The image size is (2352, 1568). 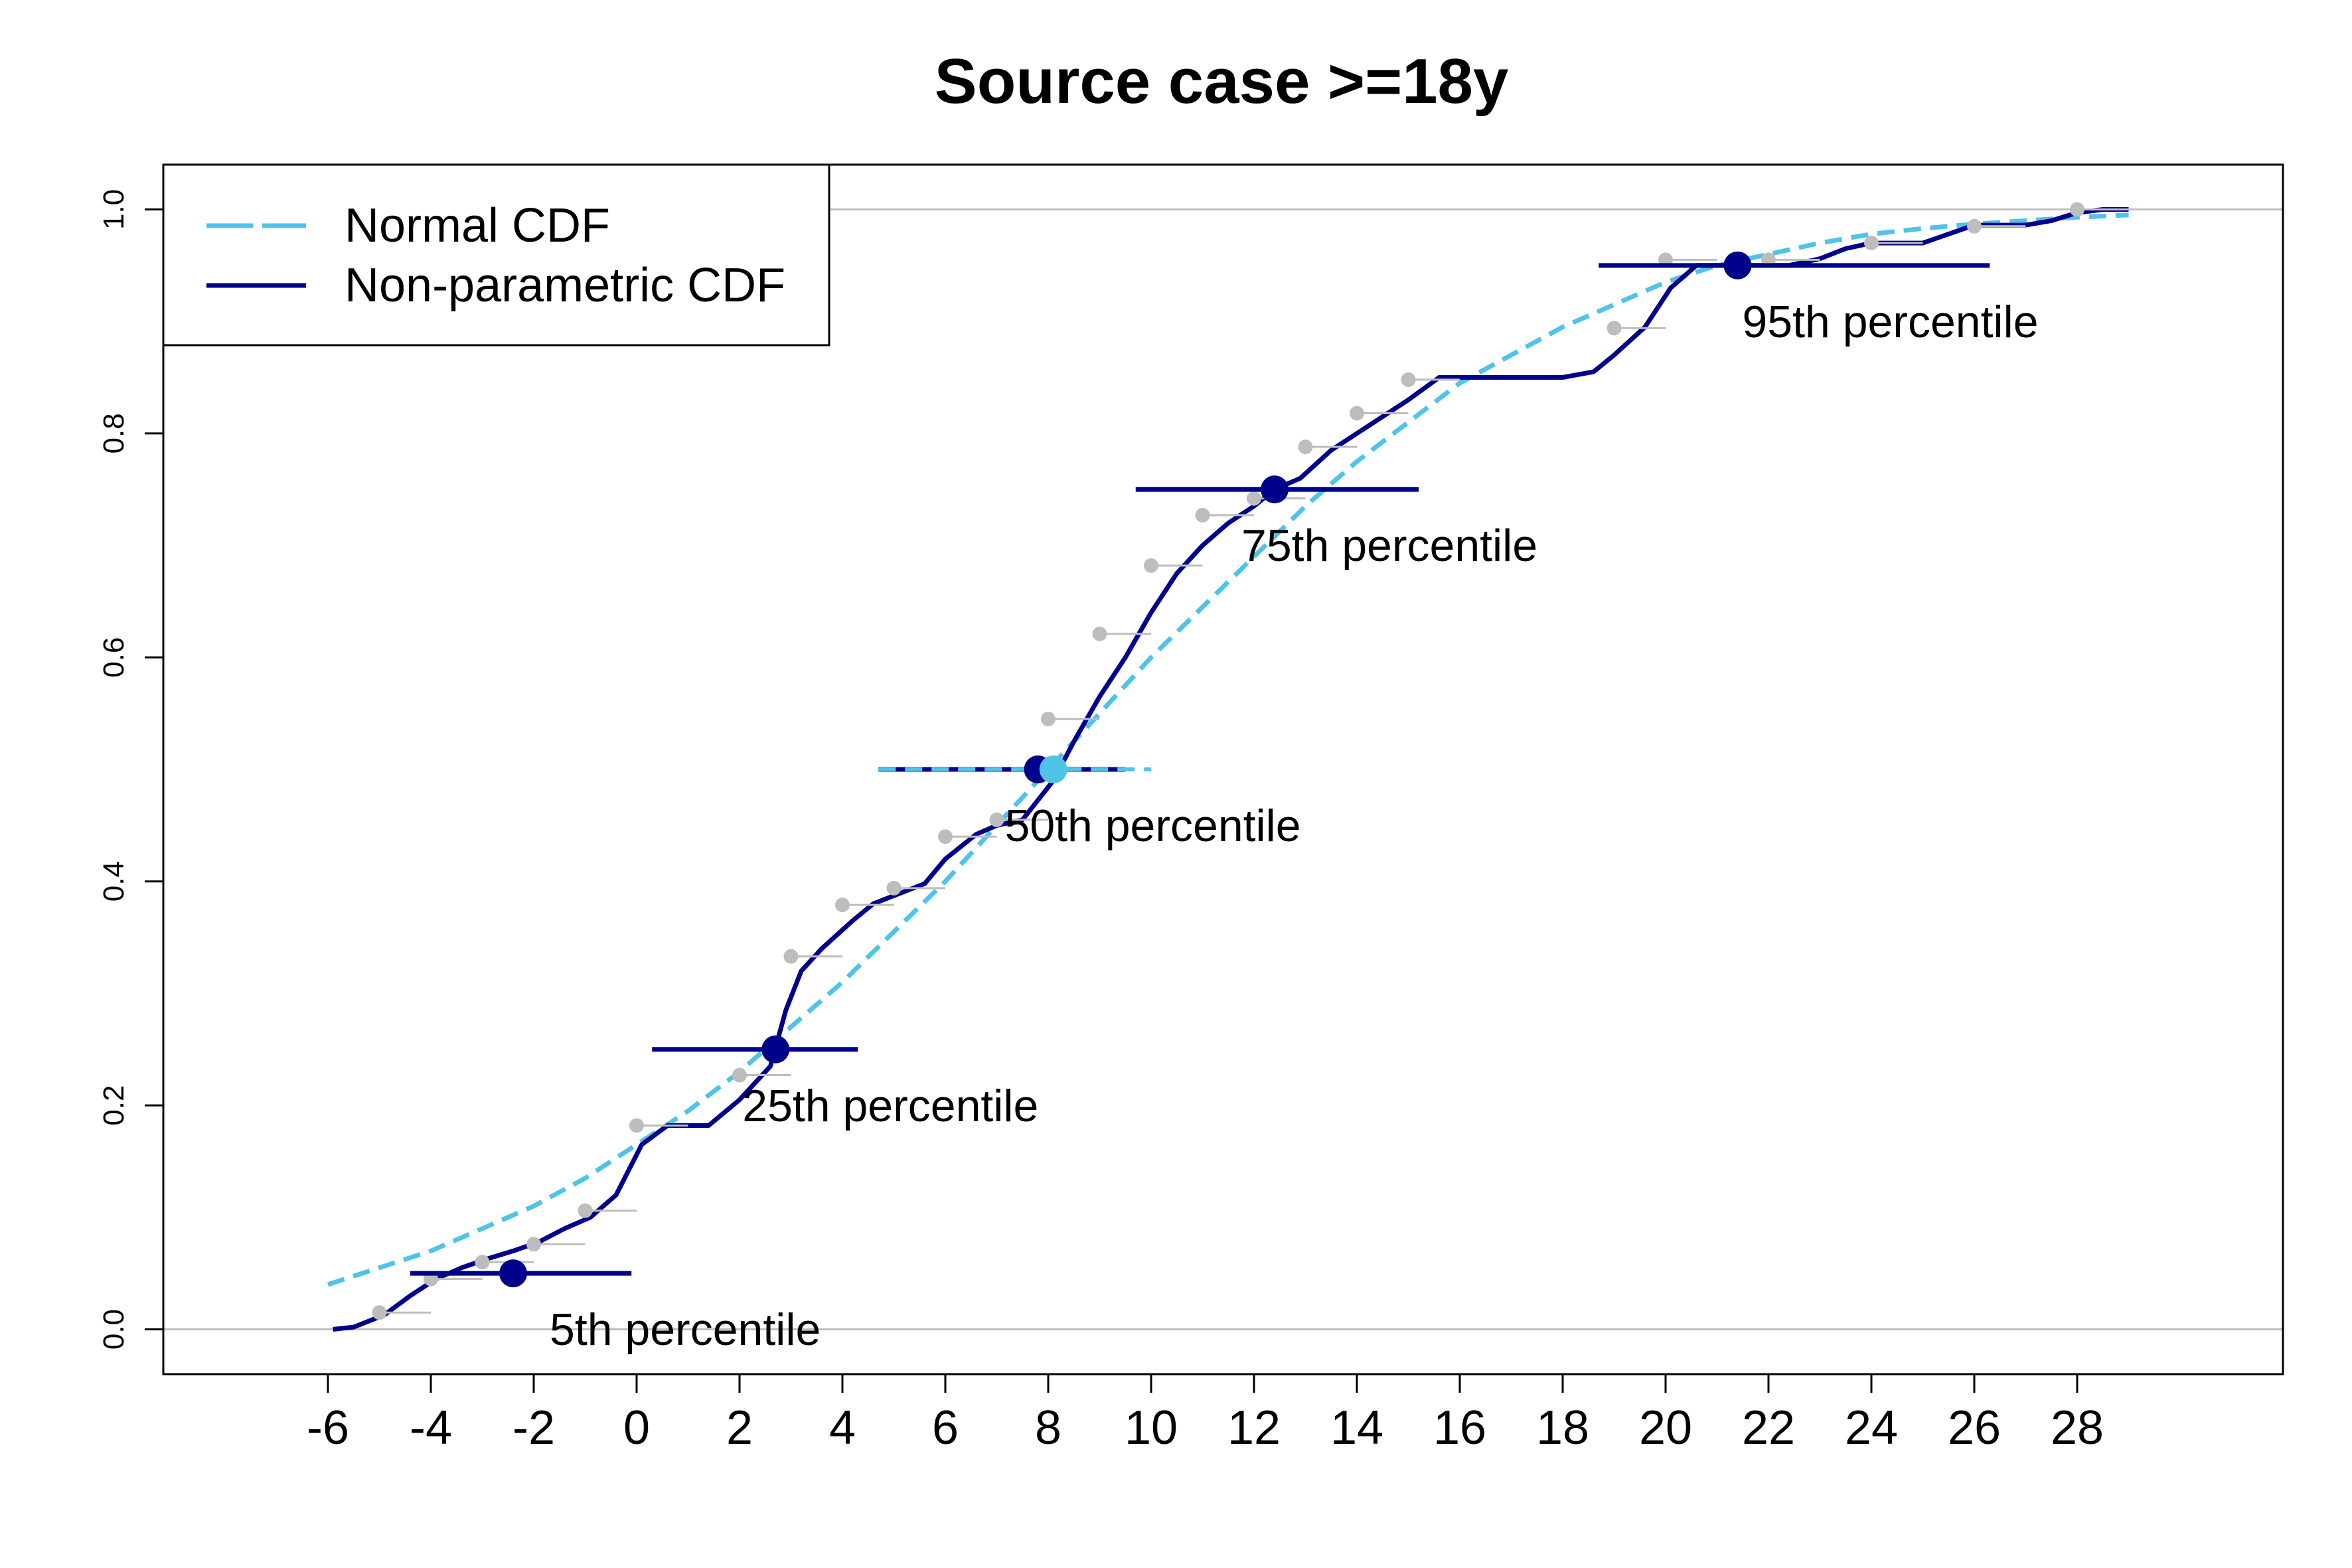 I want to click on y-tick-label: 0.6, so click(x=114, y=658).